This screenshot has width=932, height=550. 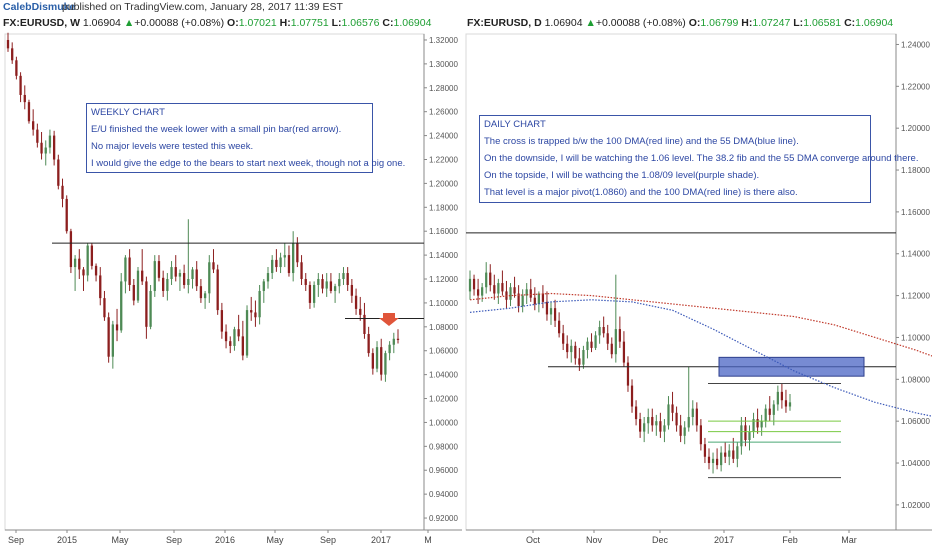 What do you see at coordinates (915, 86) in the screenshot?
I see `daily-y-tick-label: 1.22000` at bounding box center [915, 86].